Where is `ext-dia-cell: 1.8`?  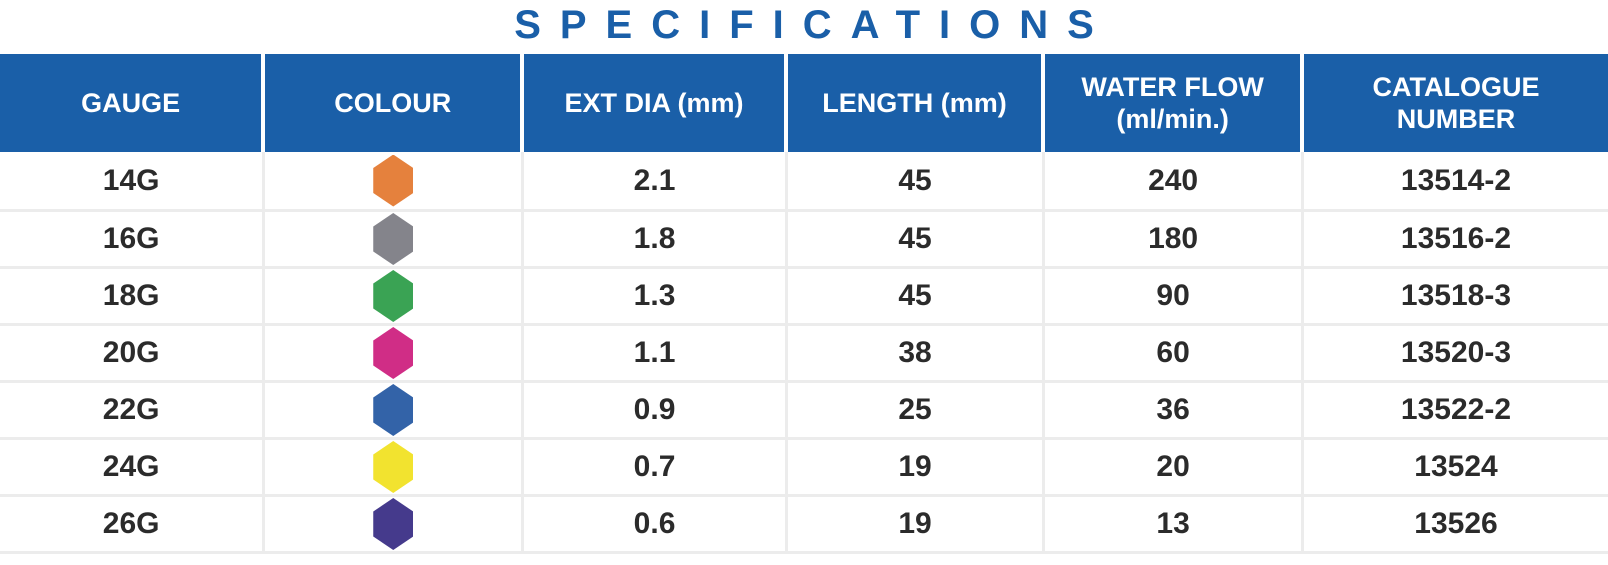 ext-dia-cell: 1.8 is located at coordinates (656, 239).